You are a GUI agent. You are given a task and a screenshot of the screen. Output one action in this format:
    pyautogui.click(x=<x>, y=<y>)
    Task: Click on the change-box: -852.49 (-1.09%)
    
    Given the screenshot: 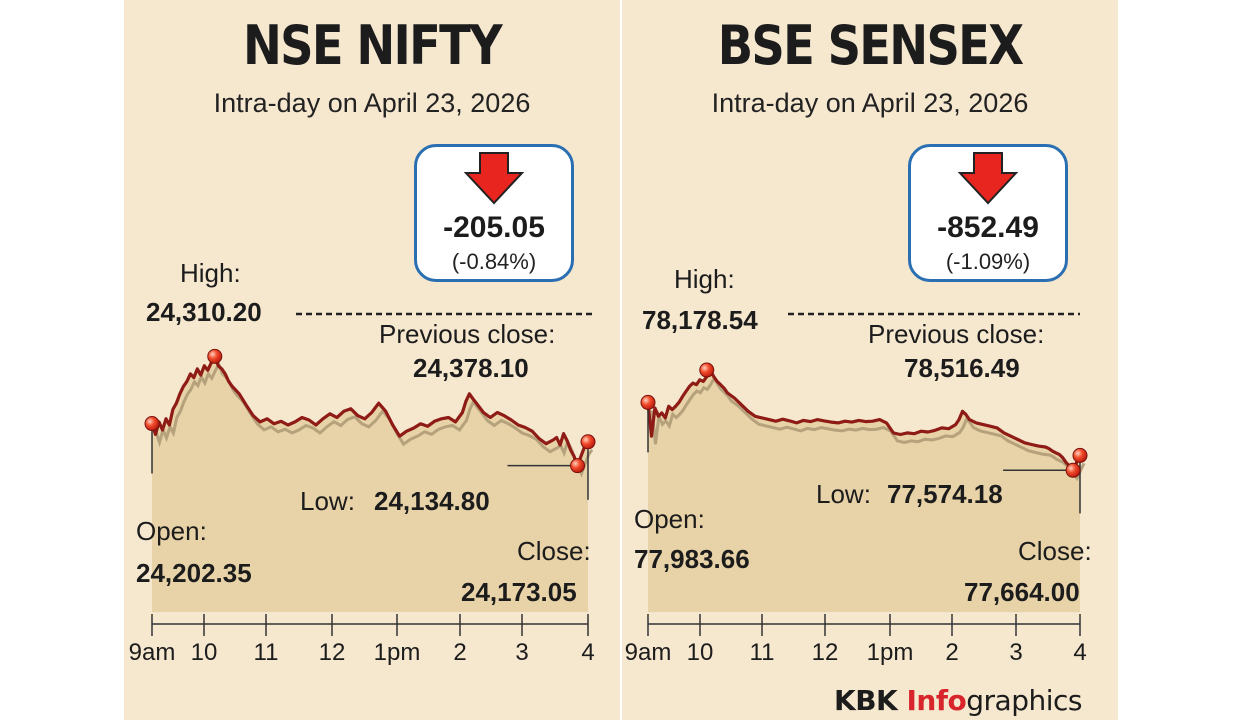 What is the action you would take?
    pyautogui.click(x=988, y=213)
    